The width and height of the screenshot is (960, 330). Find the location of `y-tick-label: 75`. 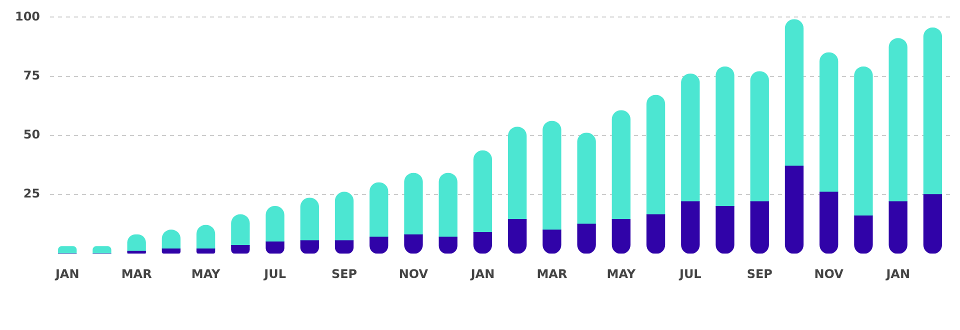

y-tick-label: 75 is located at coordinates (31, 75).